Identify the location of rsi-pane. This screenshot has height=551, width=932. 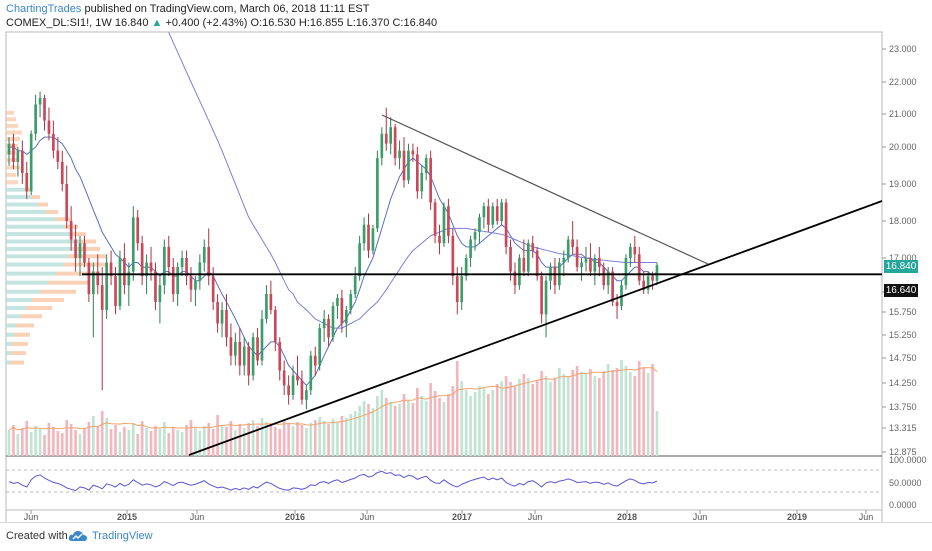
(444, 481).